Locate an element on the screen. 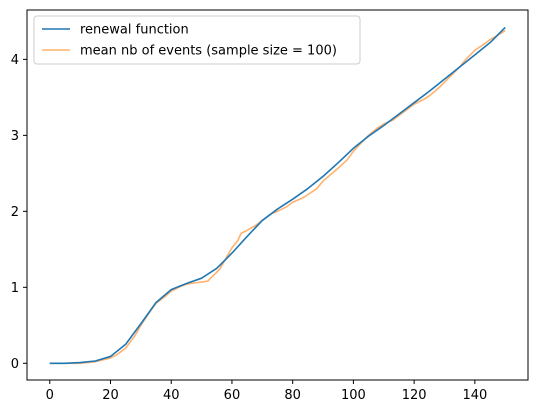 This screenshot has height=413, width=534. x-tick-label: 80 is located at coordinates (292, 395).